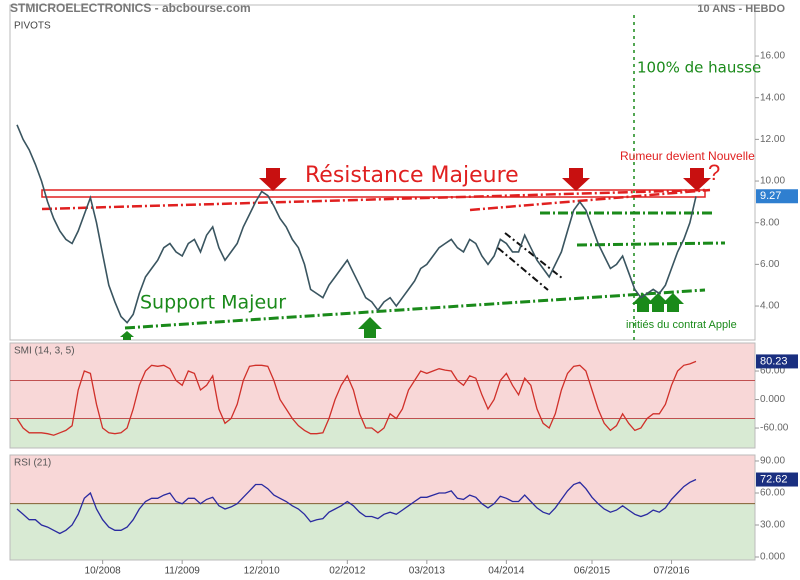 This screenshot has width=800, height=580. What do you see at coordinates (770, 264) in the screenshot?
I see `y-tick-label: 6.00` at bounding box center [770, 264].